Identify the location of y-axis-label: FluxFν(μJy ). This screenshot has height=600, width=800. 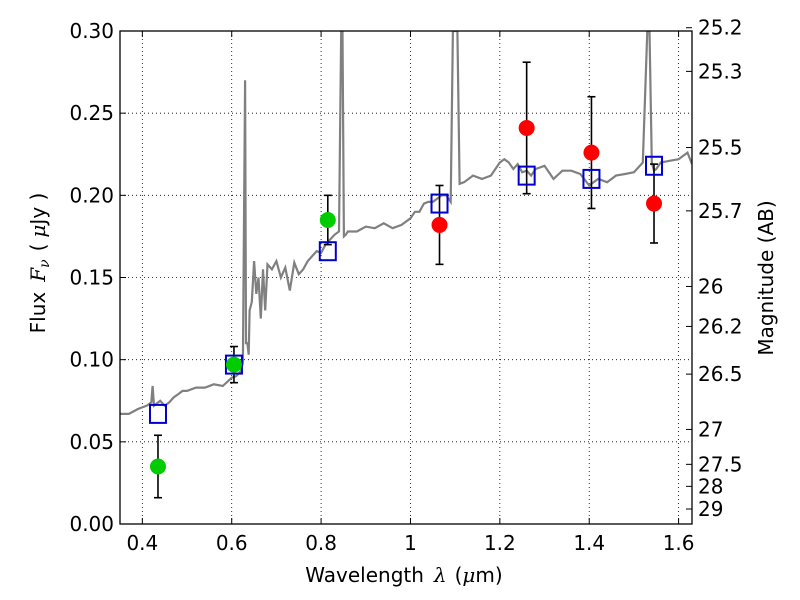
(39, 263).